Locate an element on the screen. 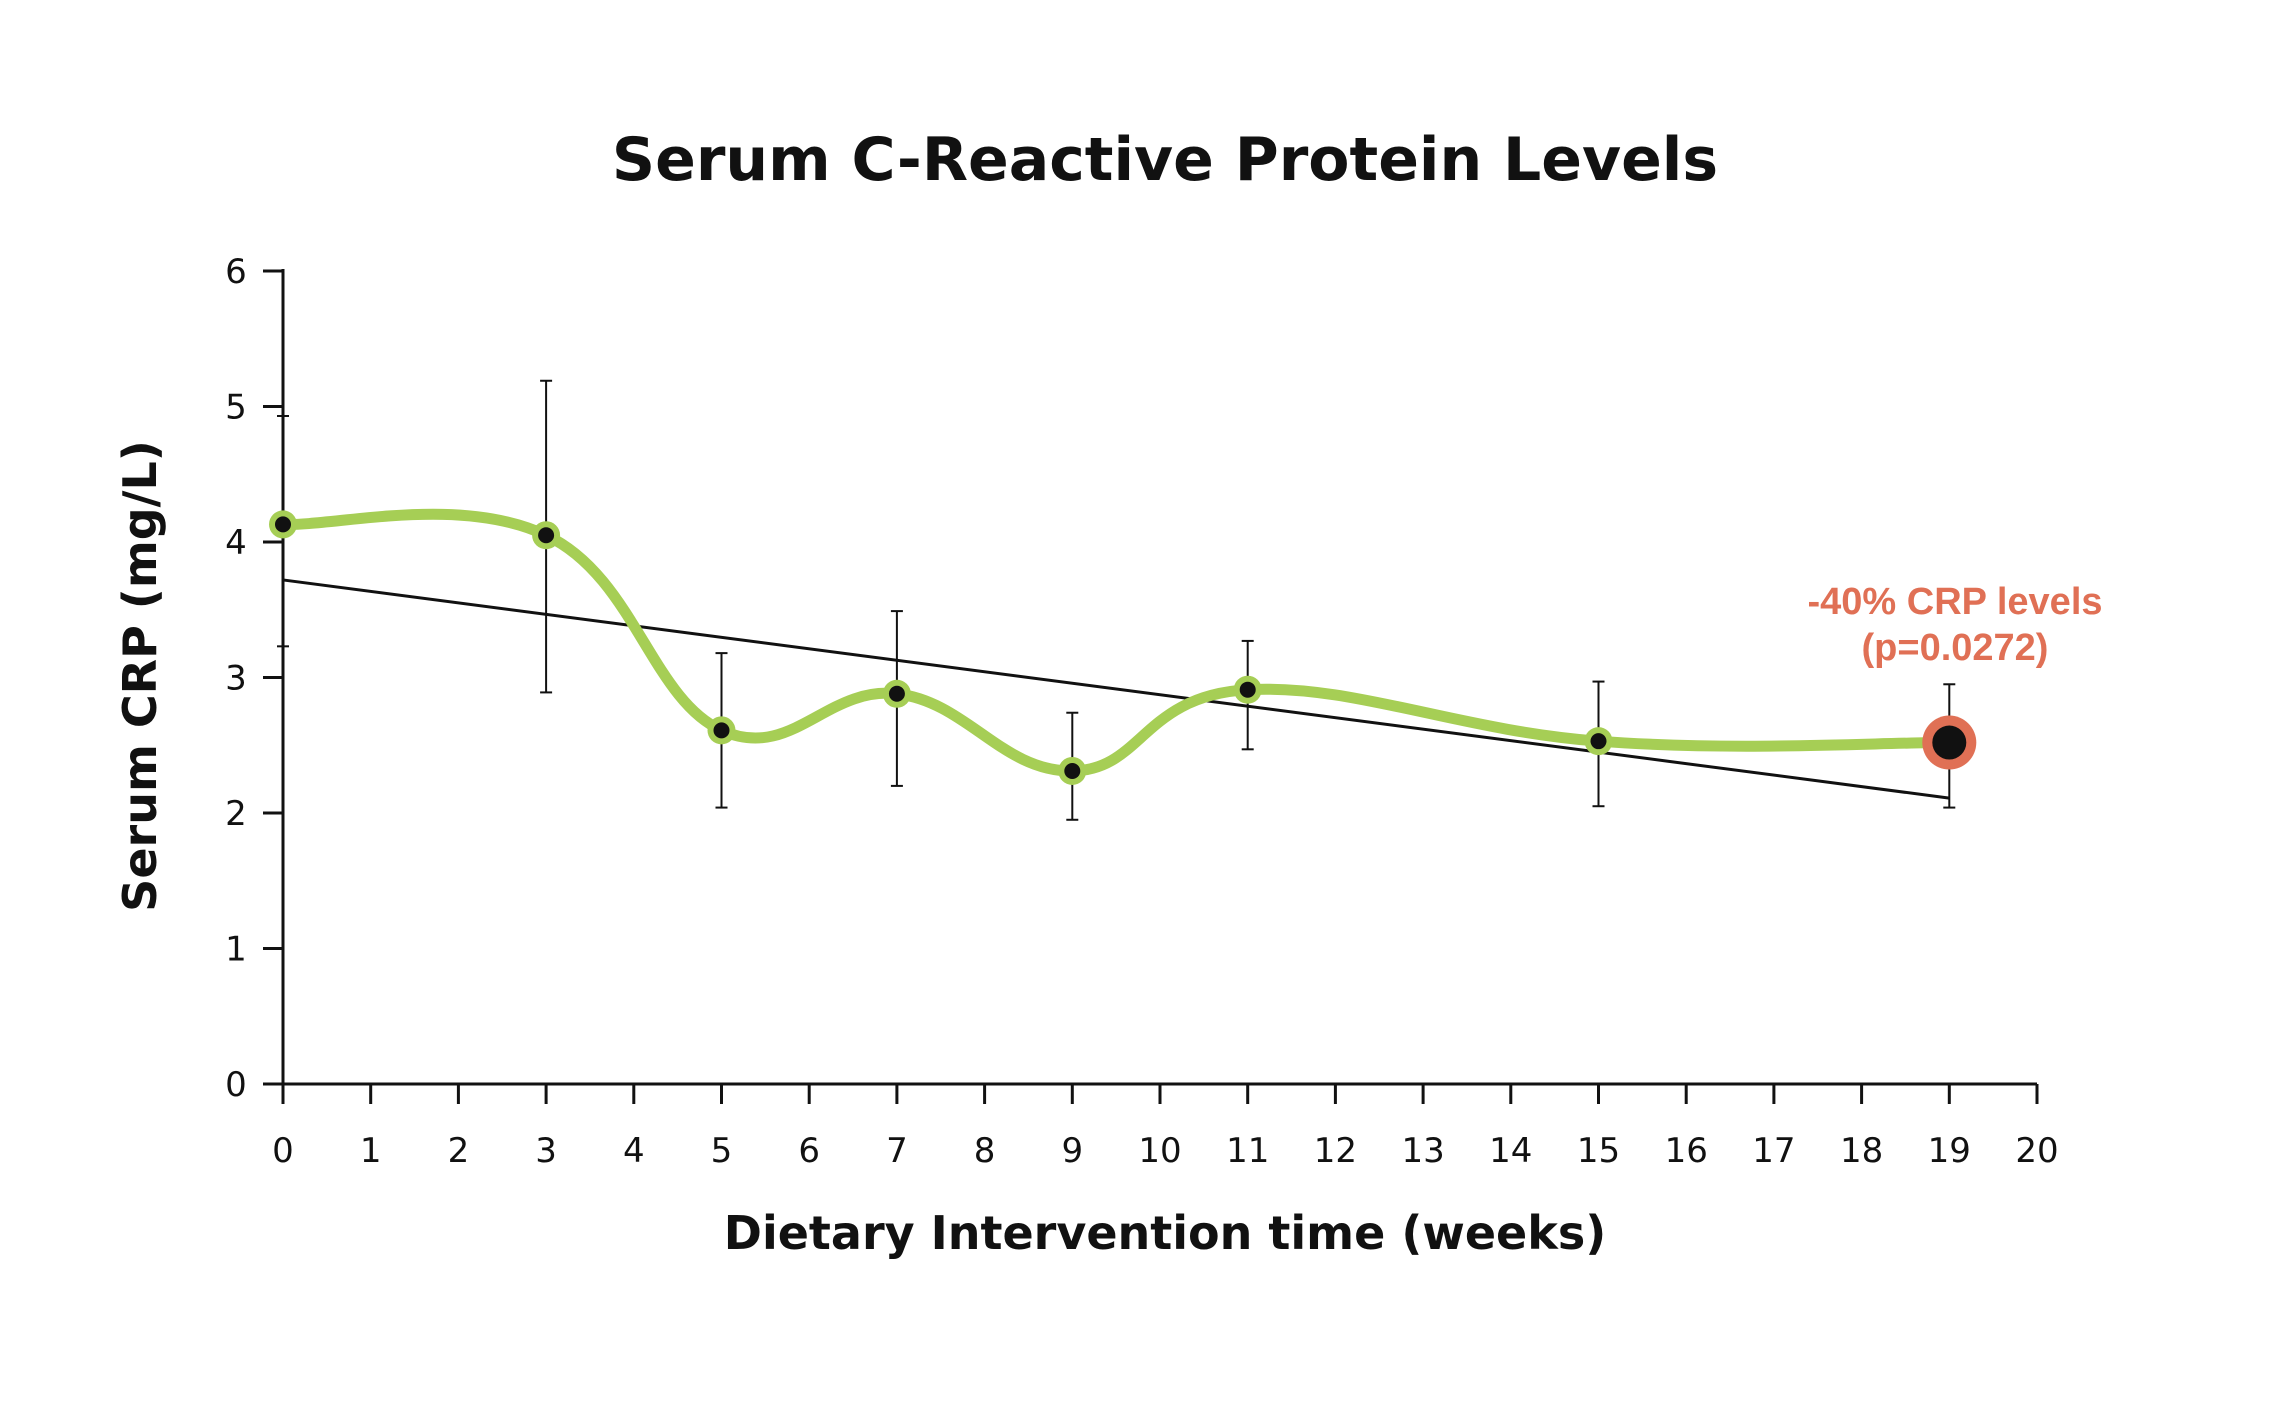 The height and width of the screenshot is (1406, 2272). x-tick-label: 1 is located at coordinates (371, 1151).